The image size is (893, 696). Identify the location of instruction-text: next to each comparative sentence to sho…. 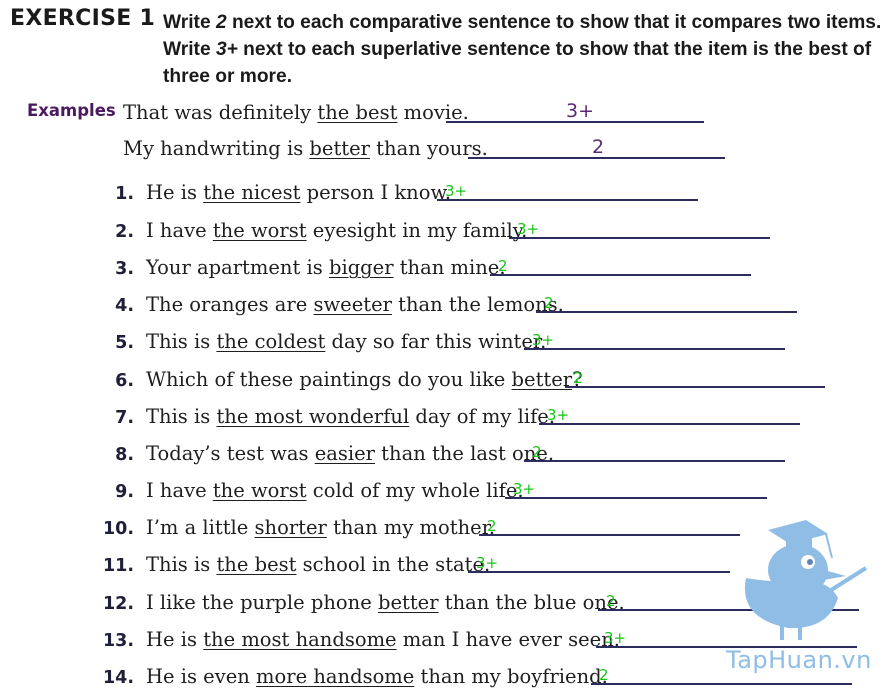
(554, 22).